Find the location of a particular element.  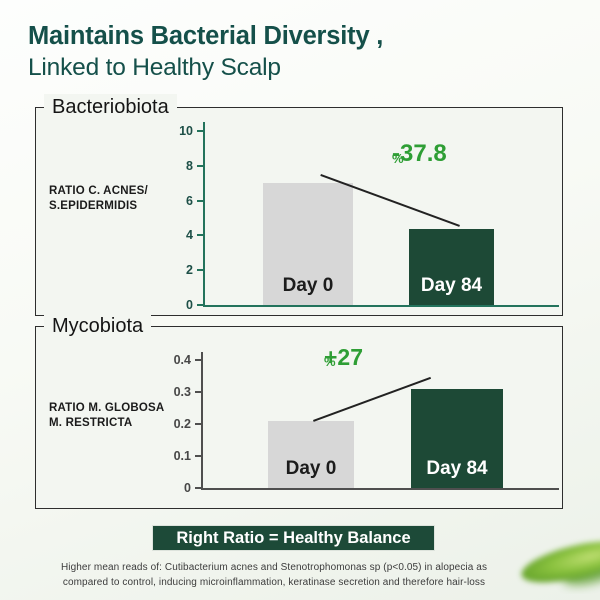

y-axis-label-line2: M. RESTRICTA is located at coordinates (91, 422).